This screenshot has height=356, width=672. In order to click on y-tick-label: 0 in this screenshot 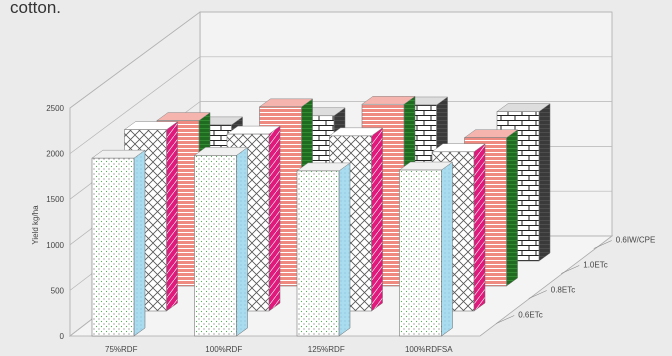, I will do `click(62, 336)`.